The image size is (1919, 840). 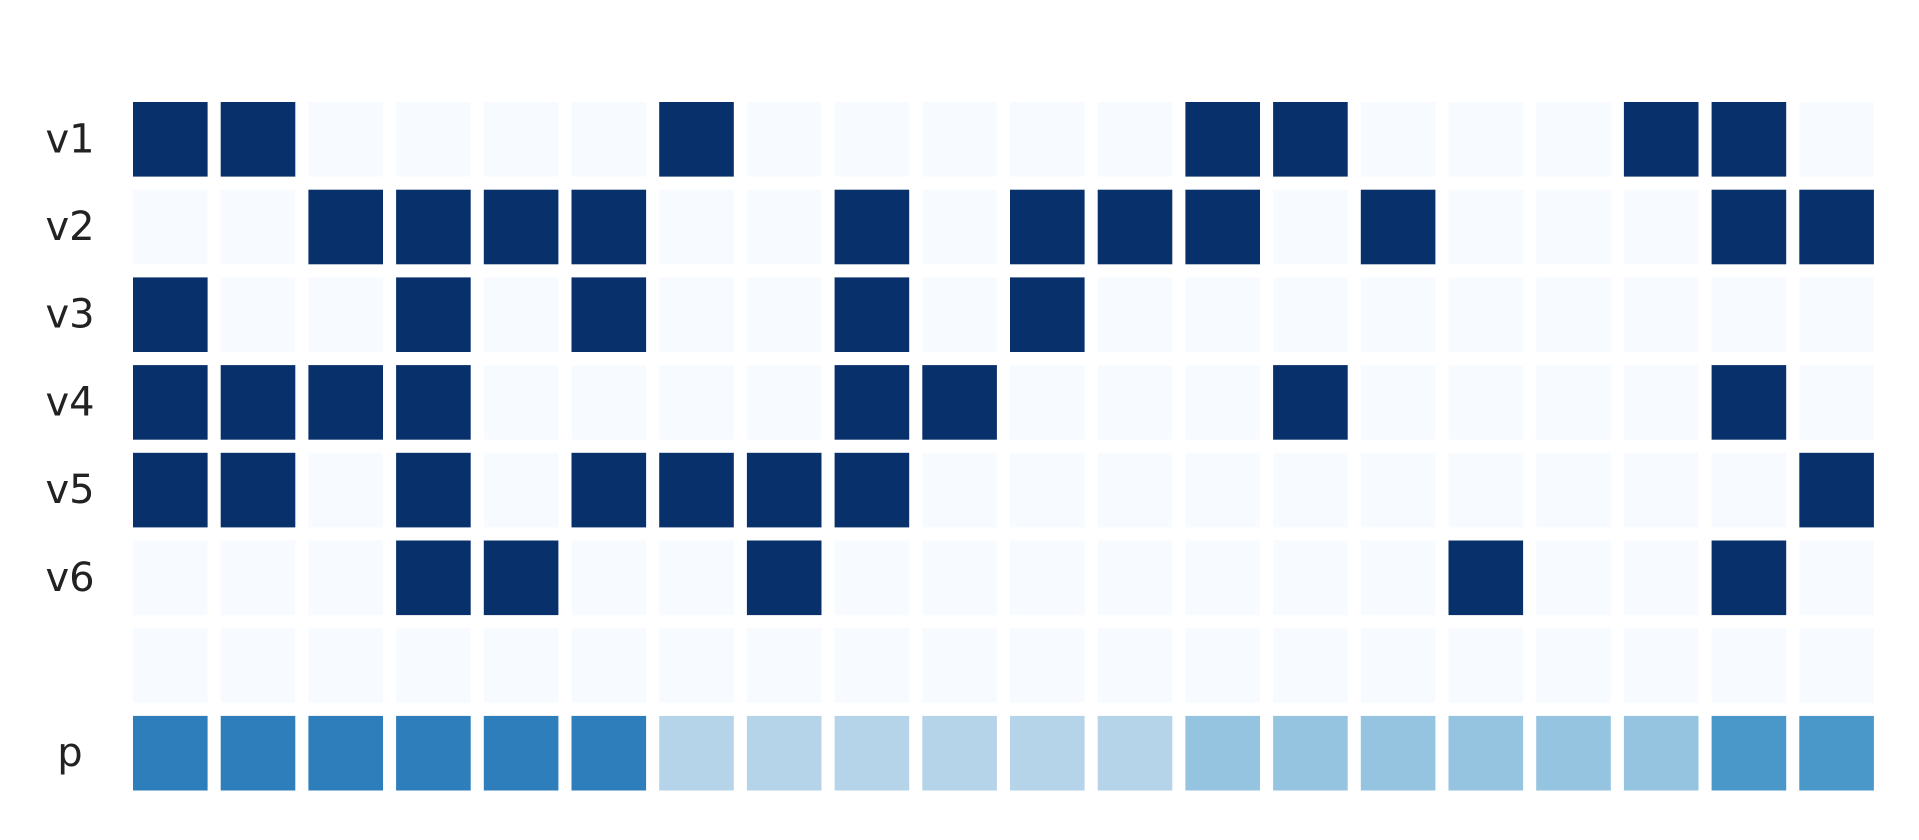 I want to click on row-labels: v1 v2 v3 v4 v5 v6 p, so click(x=69, y=446).